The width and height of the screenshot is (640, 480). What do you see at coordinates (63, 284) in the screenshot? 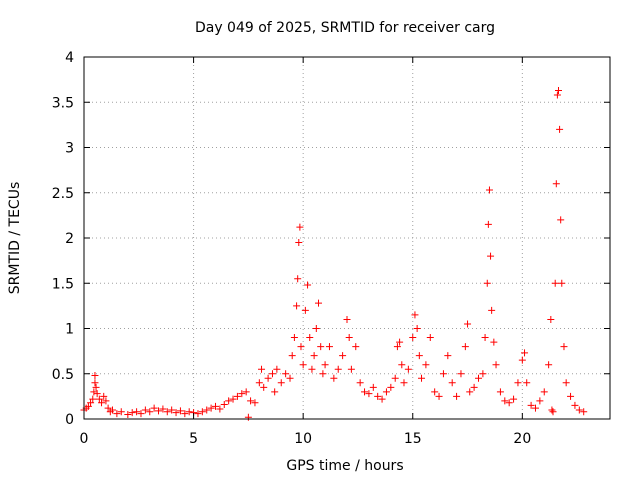
I see `y-tick-label: 1.5` at bounding box center [63, 284].